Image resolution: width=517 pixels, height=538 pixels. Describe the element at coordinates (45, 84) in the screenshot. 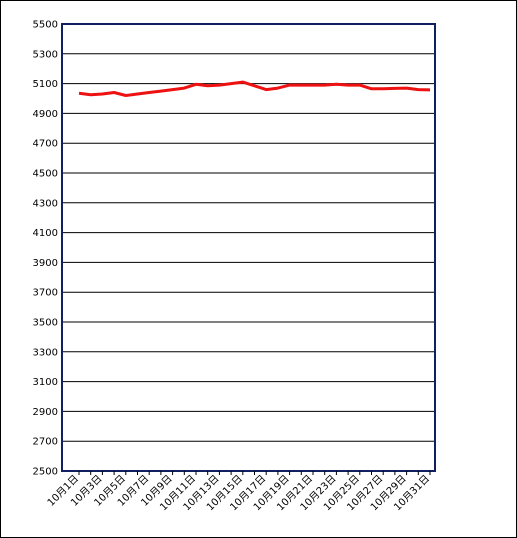

I see `y-tick-label: 5100` at that location.